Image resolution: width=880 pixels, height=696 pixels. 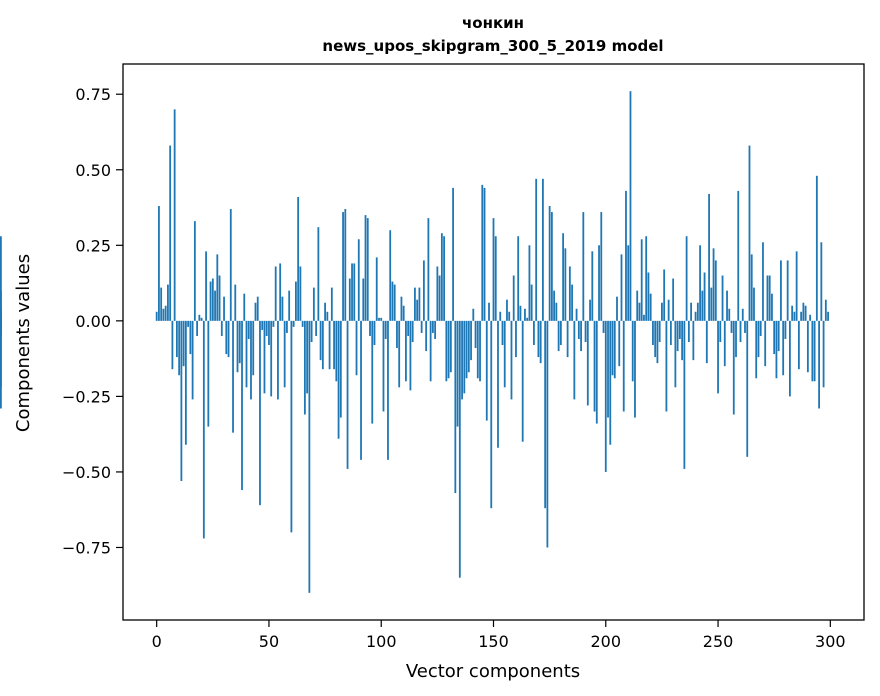 I want to click on x-tick-label: 250, so click(x=718, y=641).